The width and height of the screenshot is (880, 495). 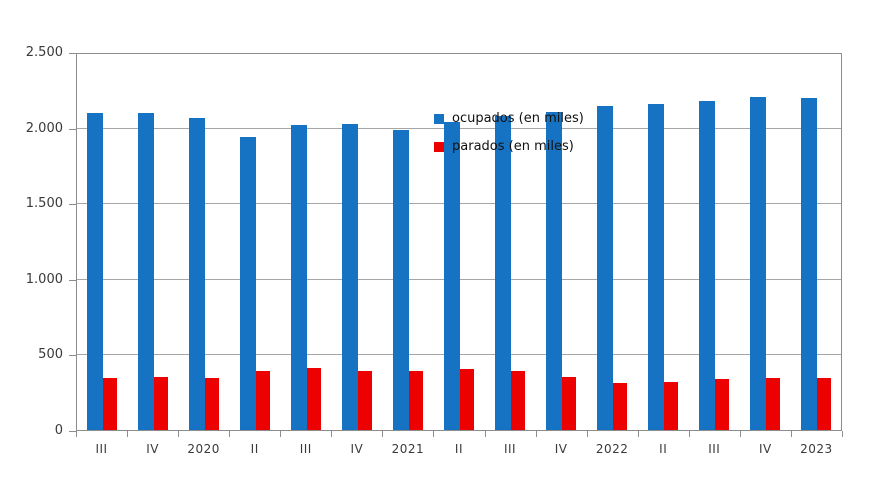 What do you see at coordinates (408, 449) in the screenshot?
I see `x-axis-label: 2021` at bounding box center [408, 449].